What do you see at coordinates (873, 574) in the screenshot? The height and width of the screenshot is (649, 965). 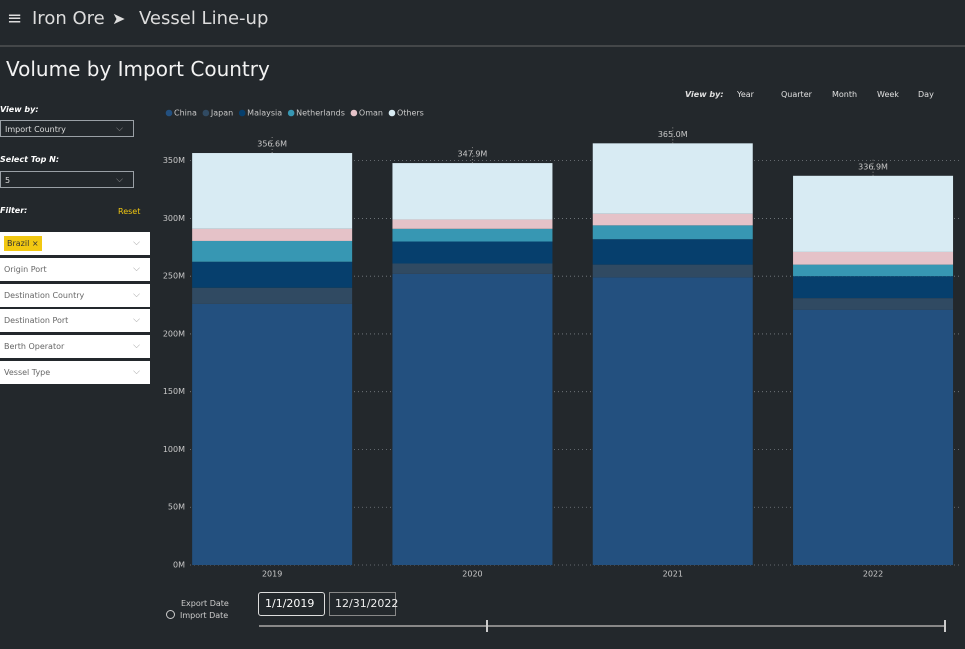 I see `x-tick-label: 2022` at bounding box center [873, 574].